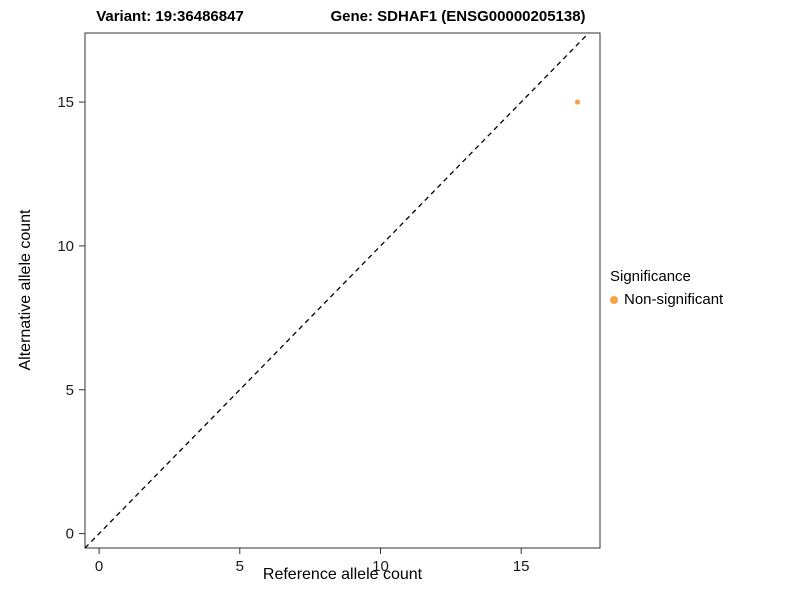  I want to click on legend-entry-non-significant: Non-significant, so click(666, 299).